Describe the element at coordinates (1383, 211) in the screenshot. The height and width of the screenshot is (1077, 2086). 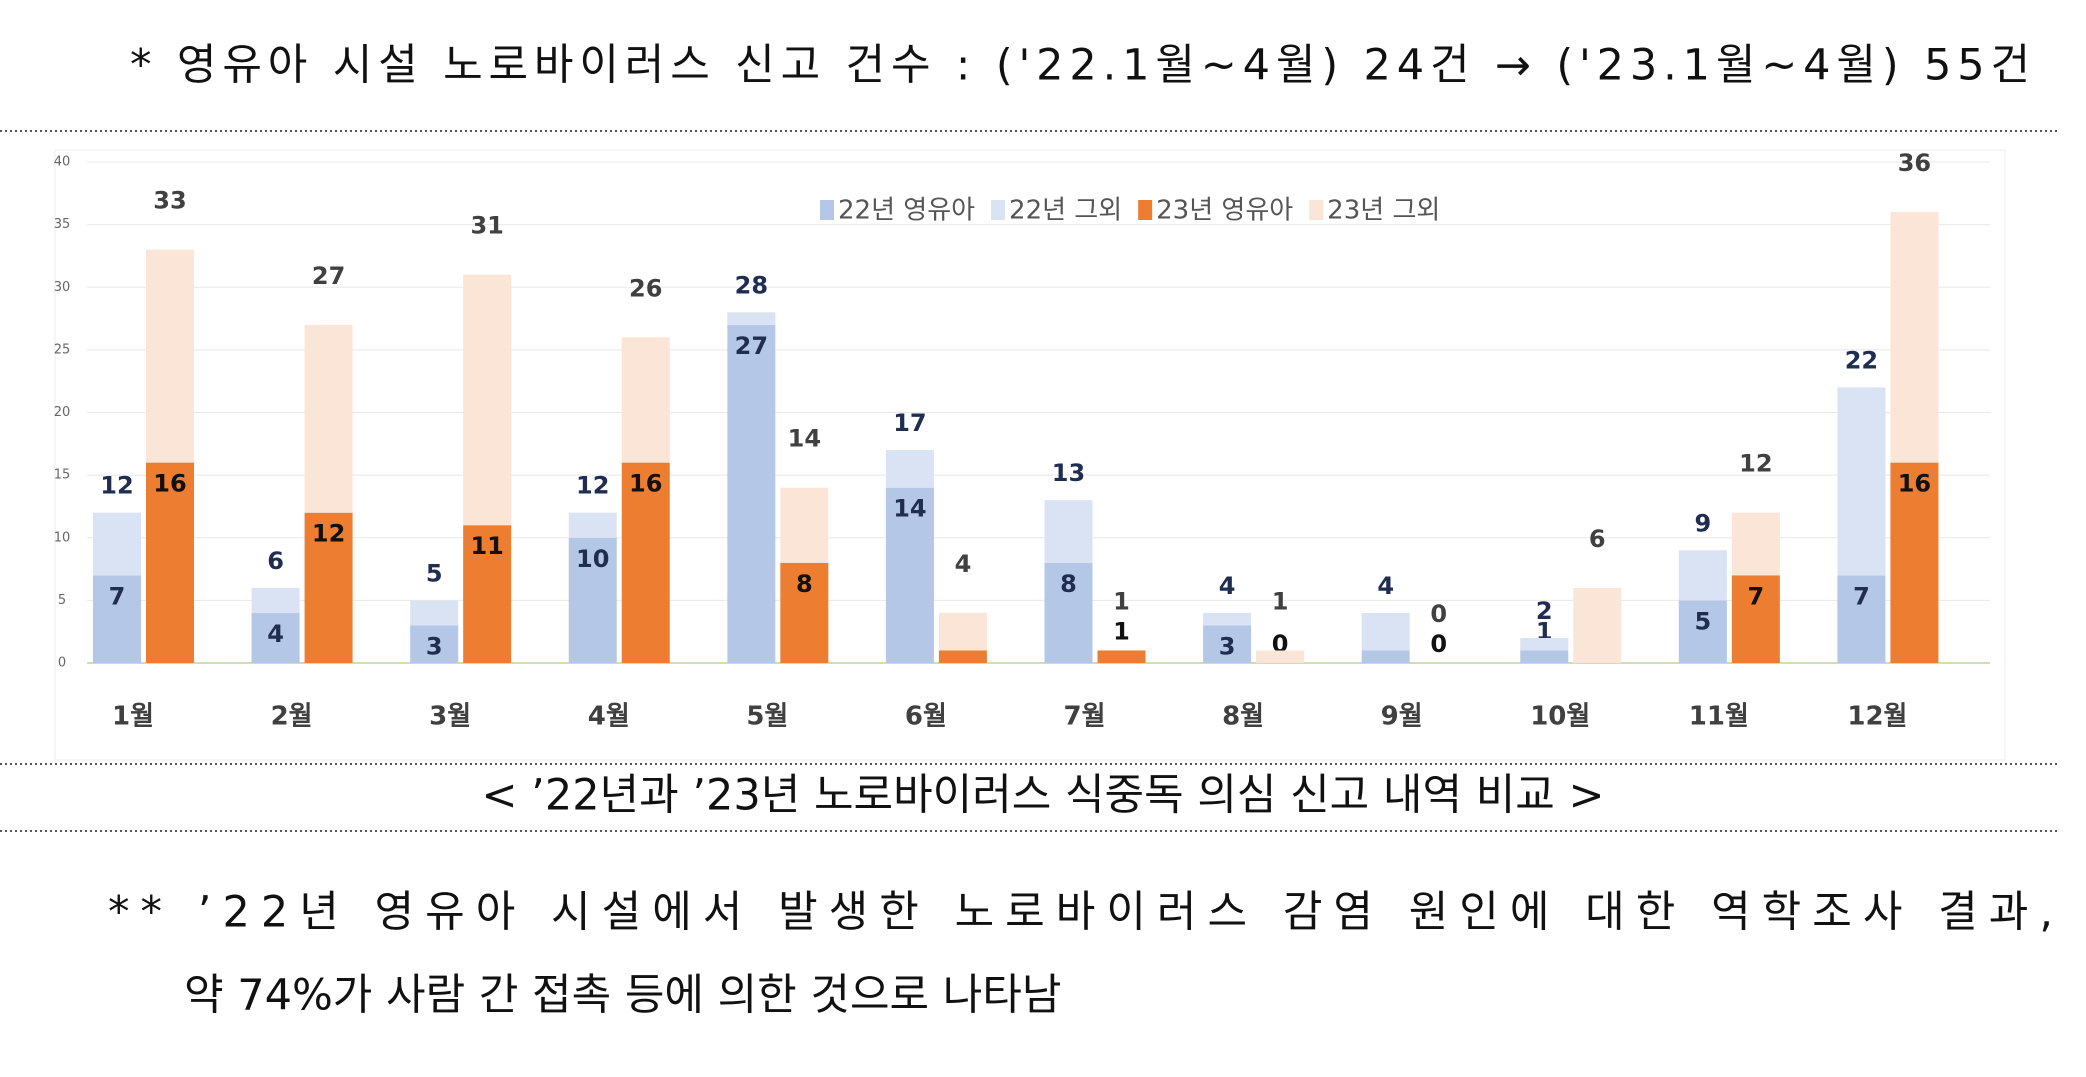
I see `legend-label: 23년 그외` at that location.